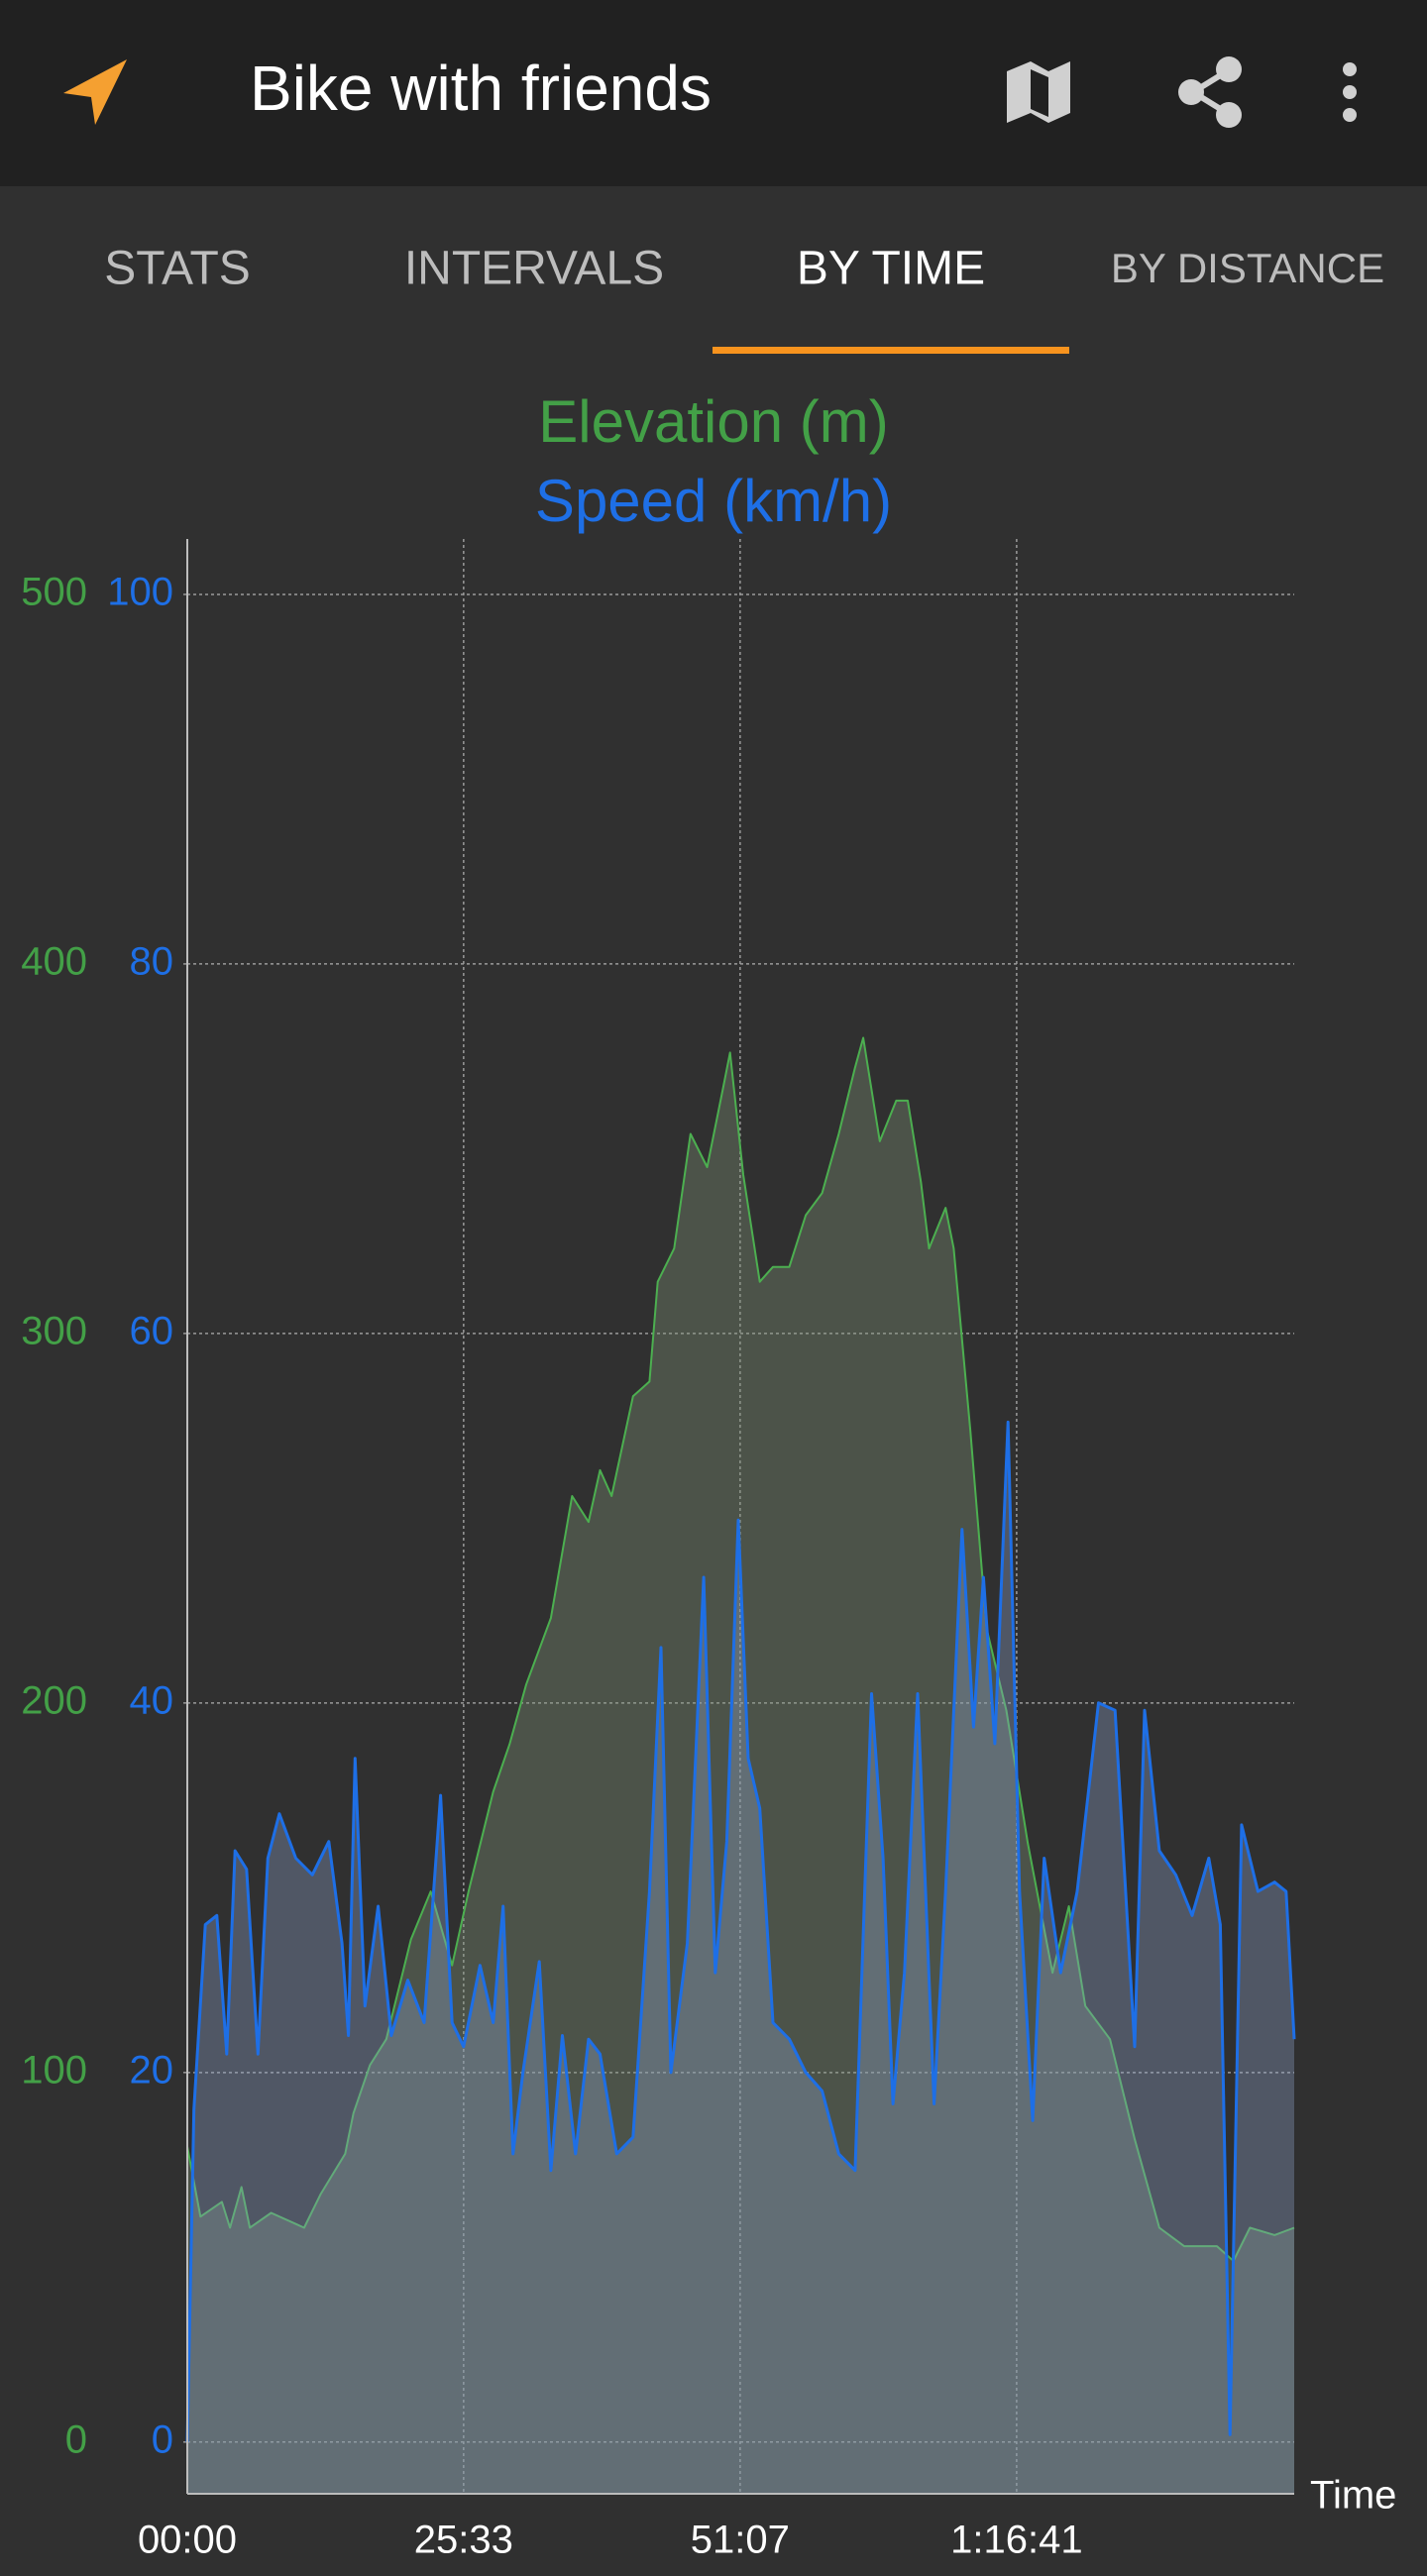  Describe the element at coordinates (152, 2070) in the screenshot. I see `y2-tick-label: 20` at that location.